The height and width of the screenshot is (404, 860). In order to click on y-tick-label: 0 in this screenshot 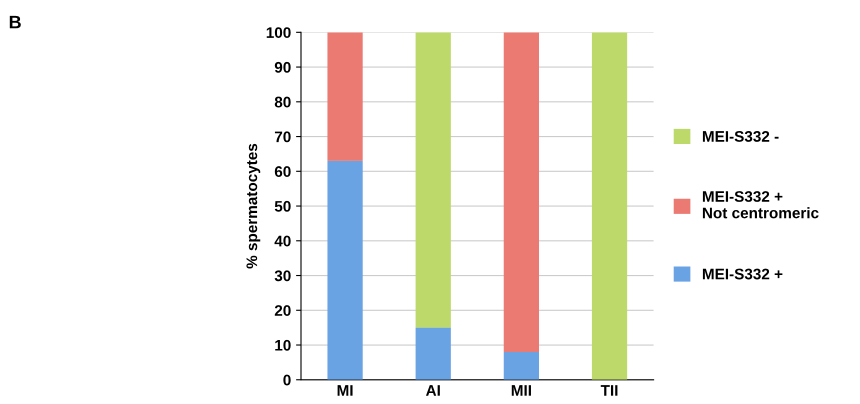, I will do `click(287, 380)`.